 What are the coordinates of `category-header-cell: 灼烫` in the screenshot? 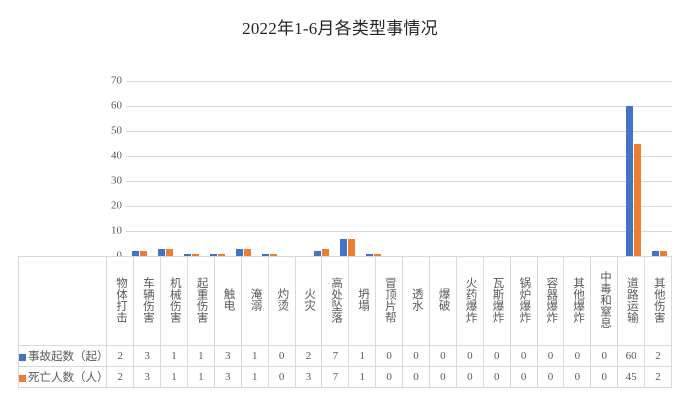 It's located at (281, 301).